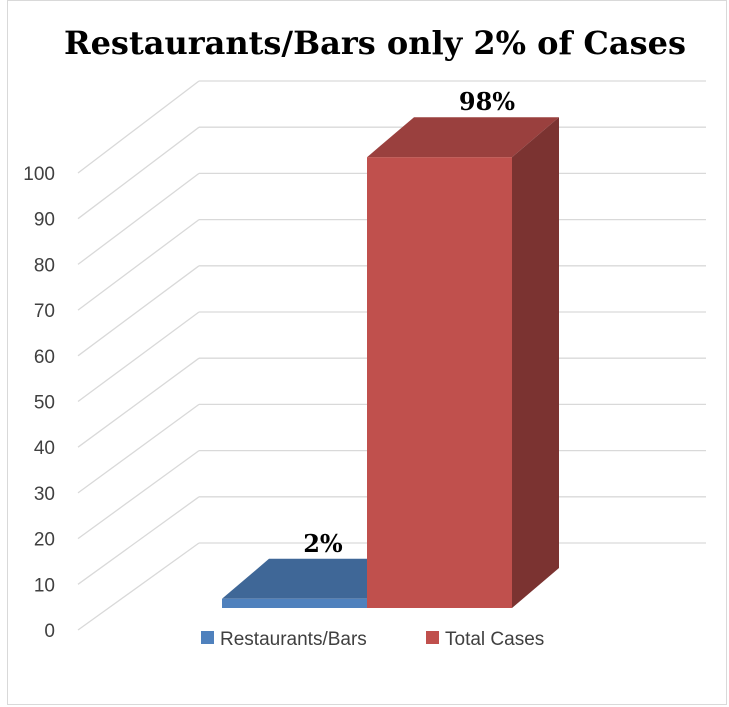  I want to click on data-label: 98%, so click(487, 101).